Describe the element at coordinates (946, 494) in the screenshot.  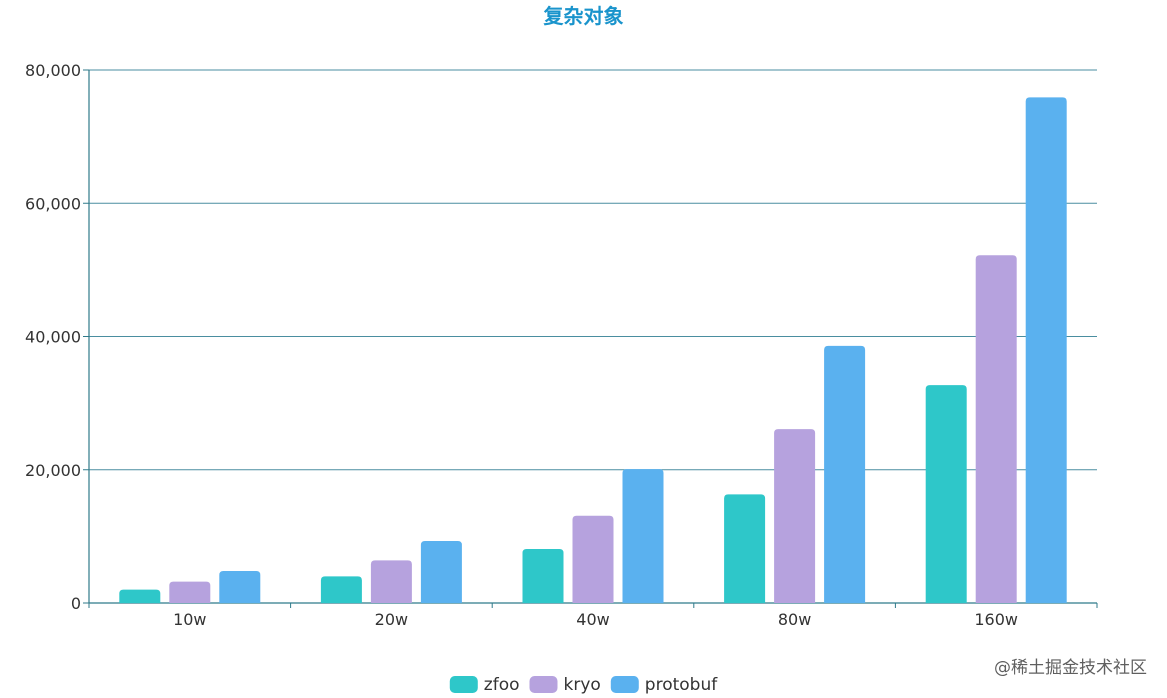
I see `bar-zfoo-160w` at that location.